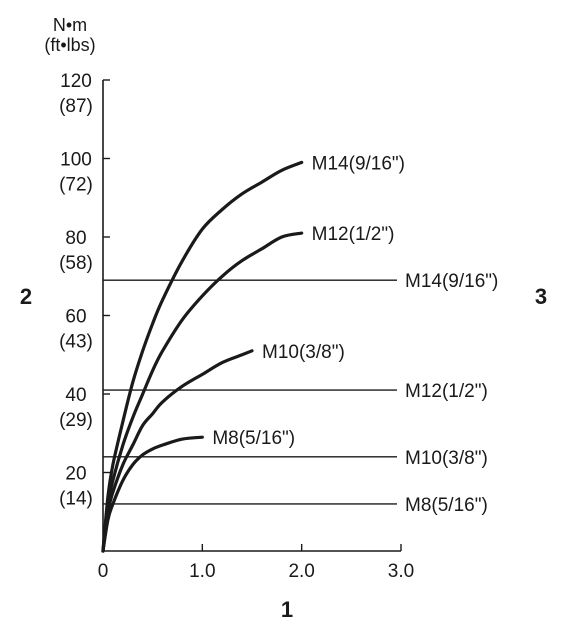  Describe the element at coordinates (446, 458) in the screenshot. I see `threshold-label: M10(3/8")` at that location.